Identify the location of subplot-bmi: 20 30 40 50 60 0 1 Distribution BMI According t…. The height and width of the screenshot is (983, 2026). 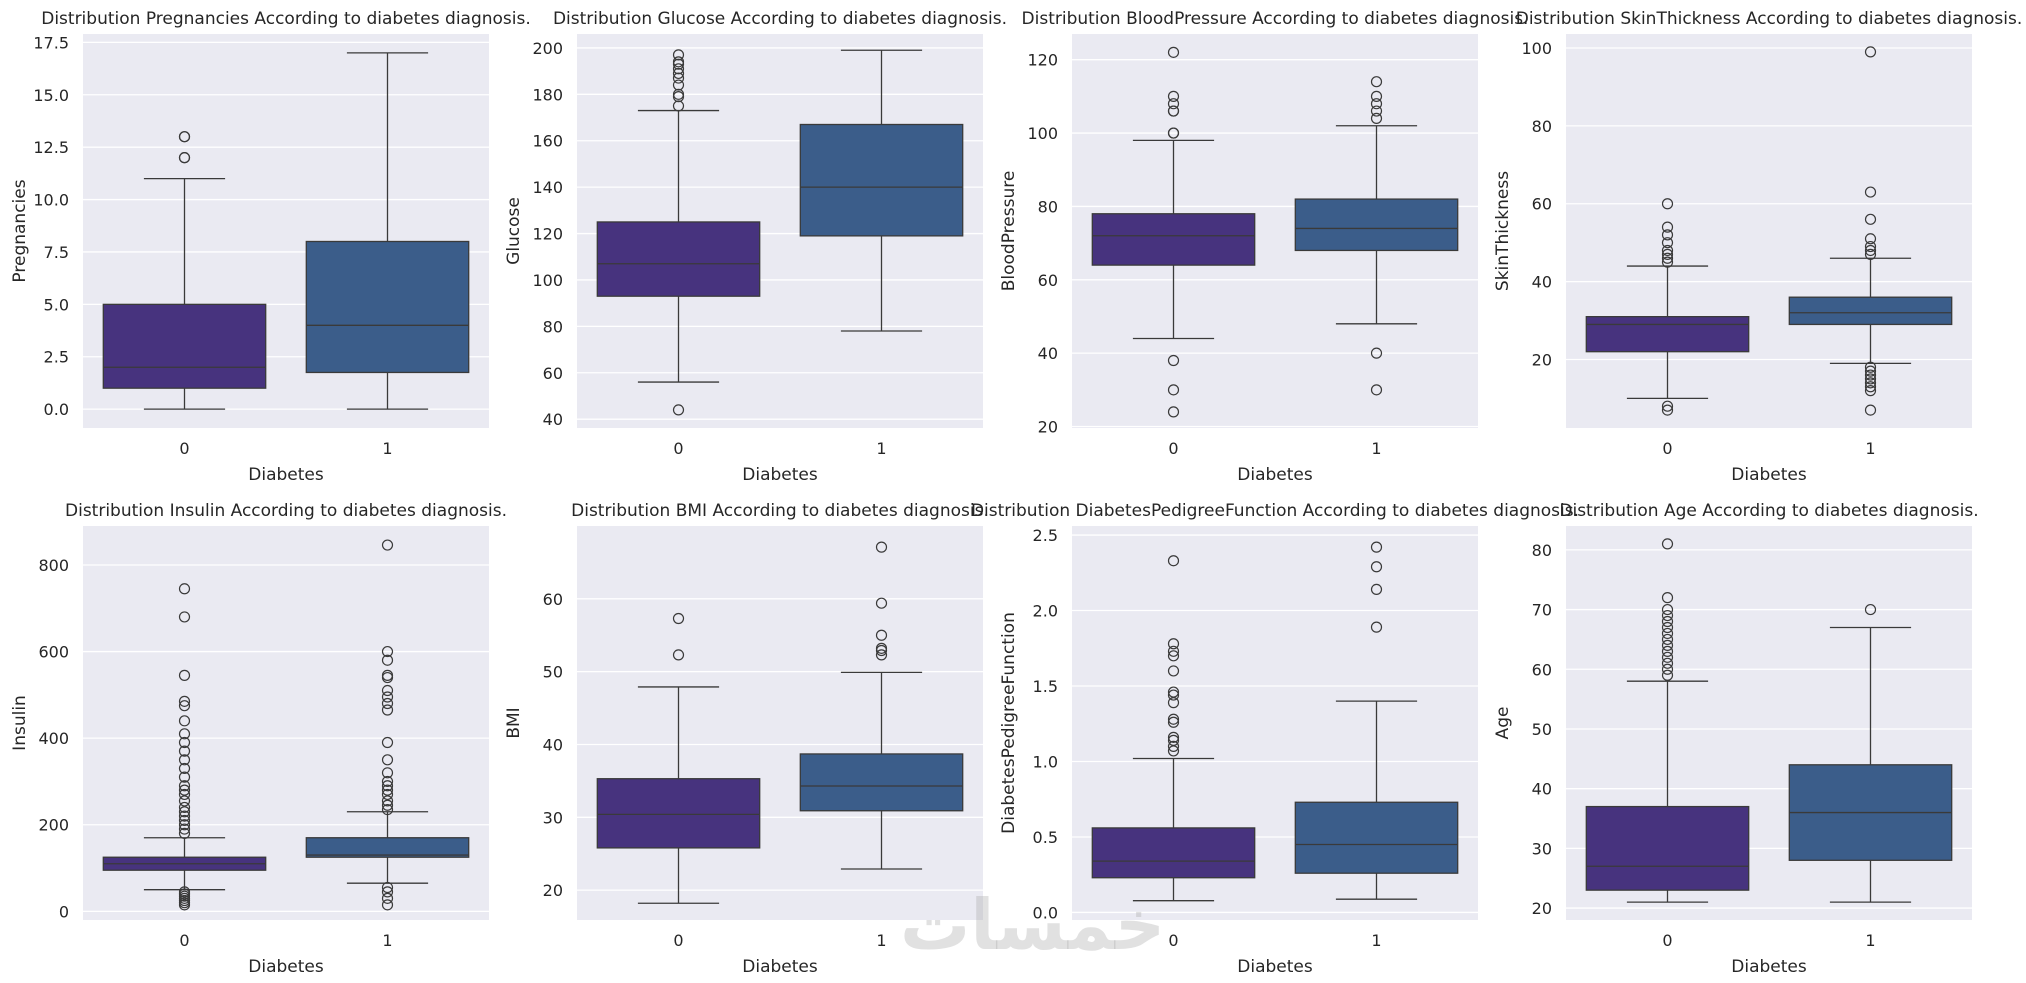
(746, 739).